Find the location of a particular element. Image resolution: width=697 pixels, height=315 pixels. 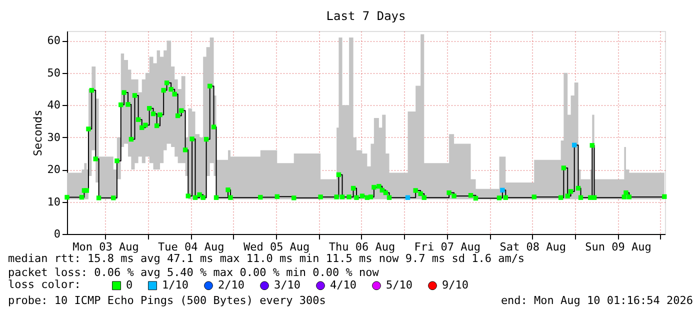

y-tick-label: 40 is located at coordinates (53, 105).